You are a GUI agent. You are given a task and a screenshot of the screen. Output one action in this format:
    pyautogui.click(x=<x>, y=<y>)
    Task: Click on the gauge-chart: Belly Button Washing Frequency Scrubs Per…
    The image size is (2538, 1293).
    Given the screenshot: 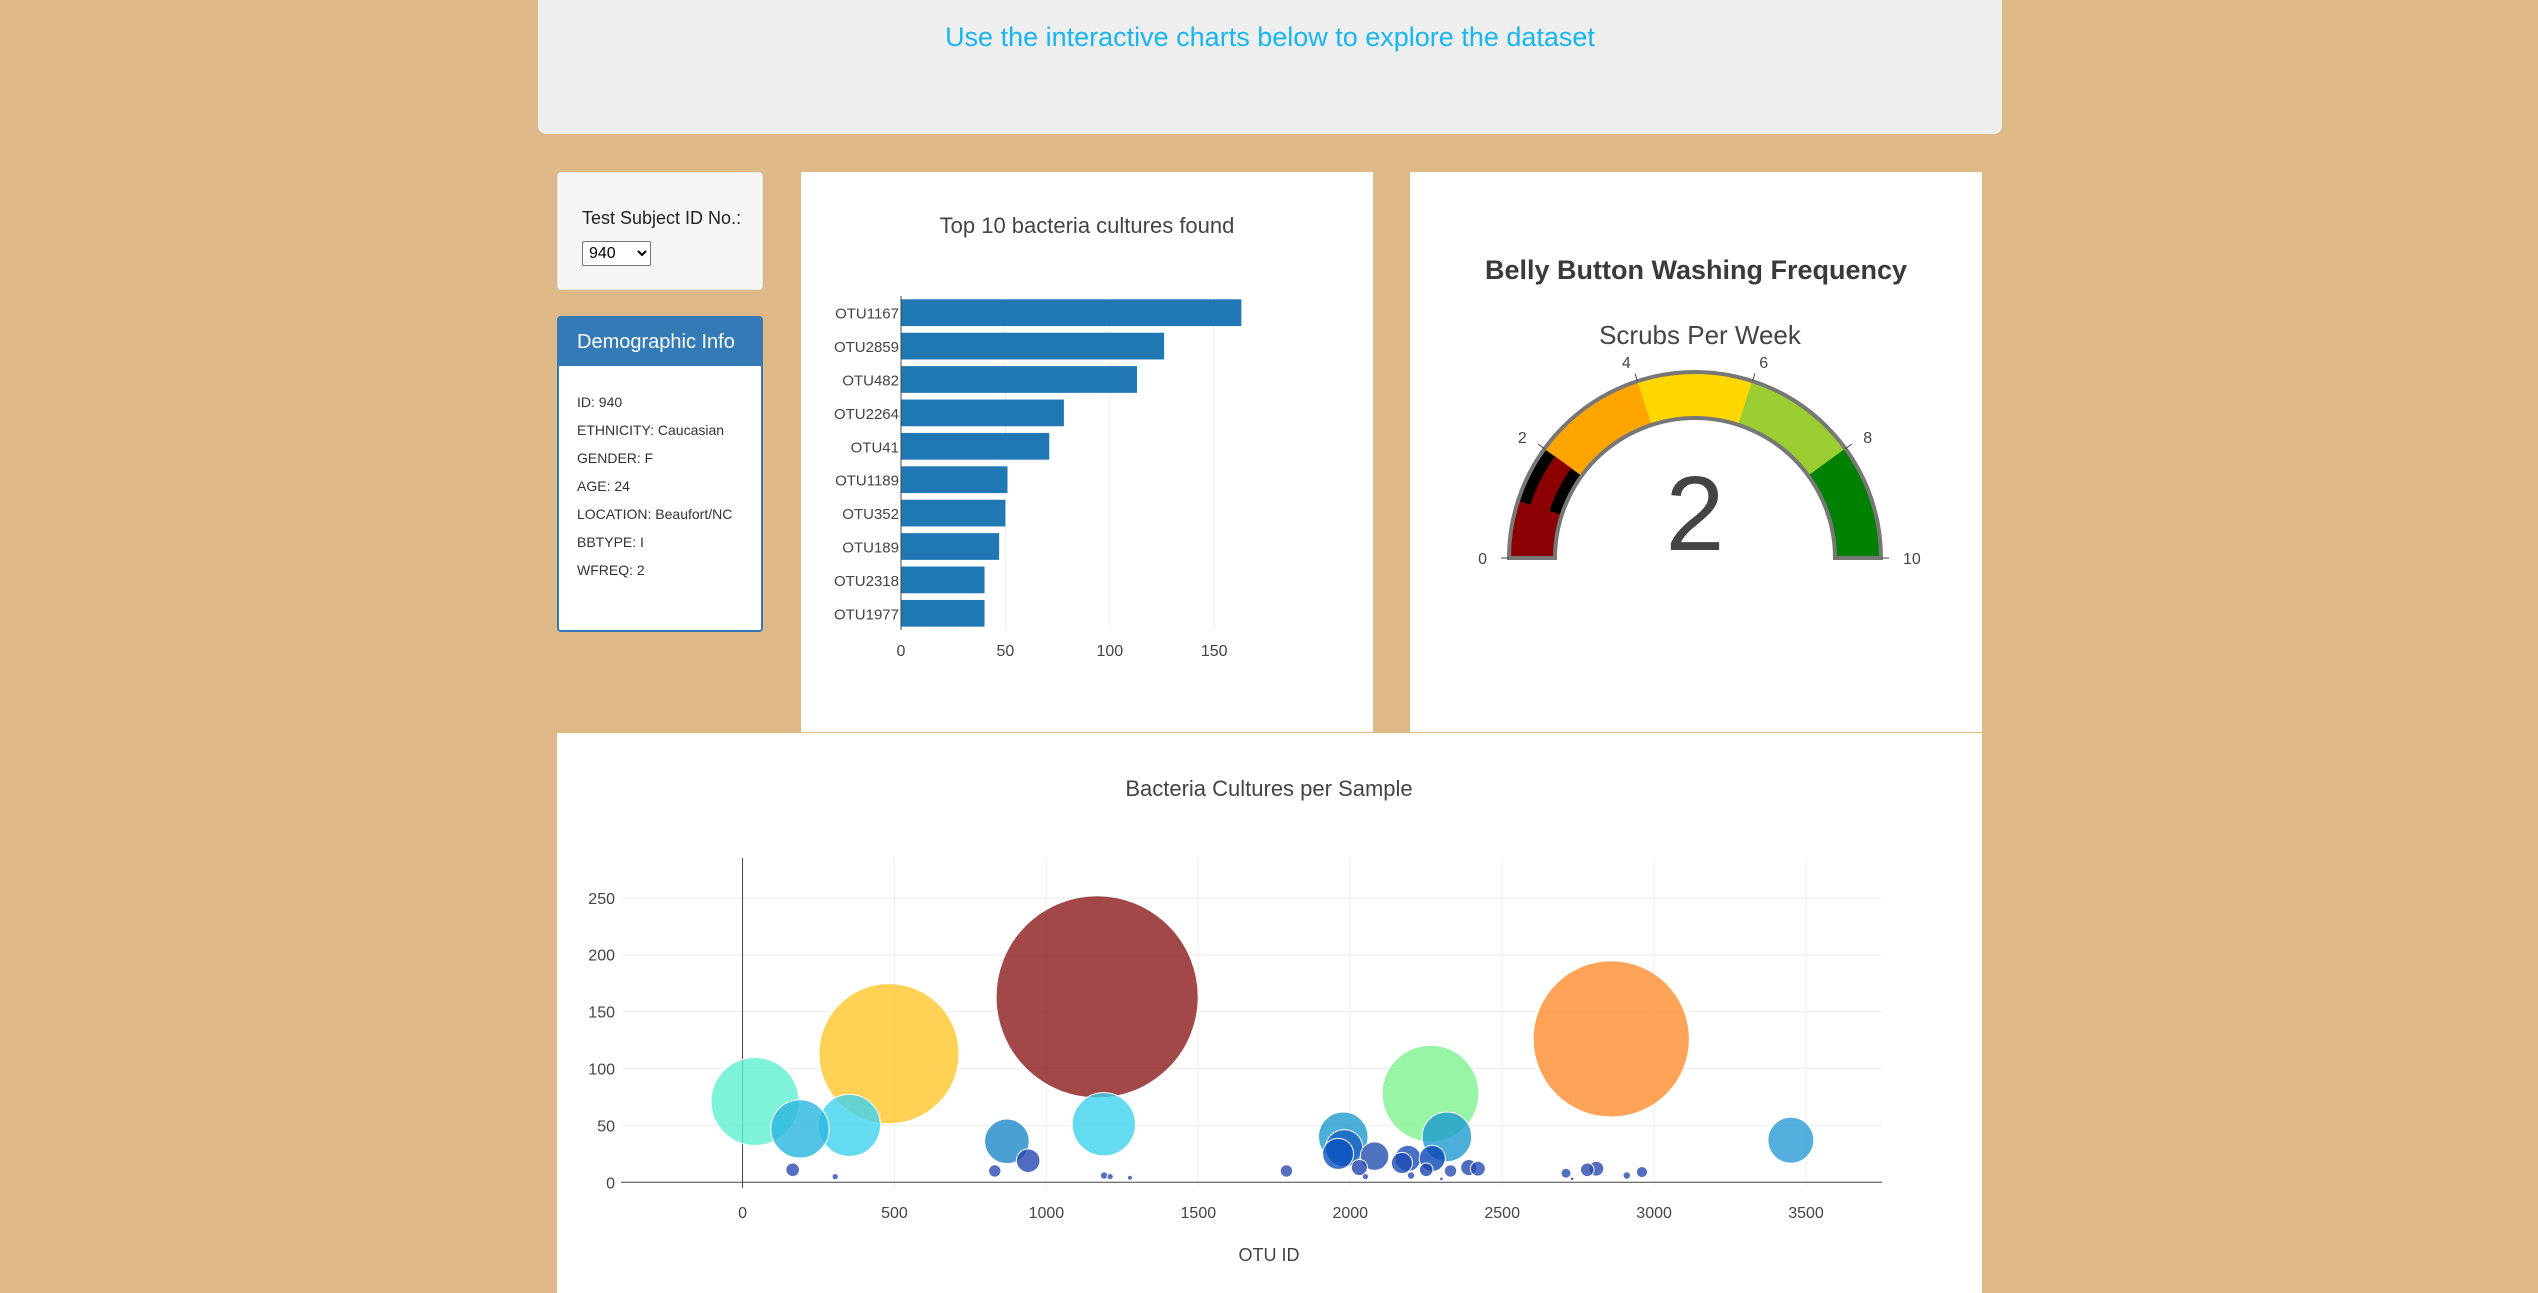 What is the action you would take?
    pyautogui.click(x=1696, y=452)
    